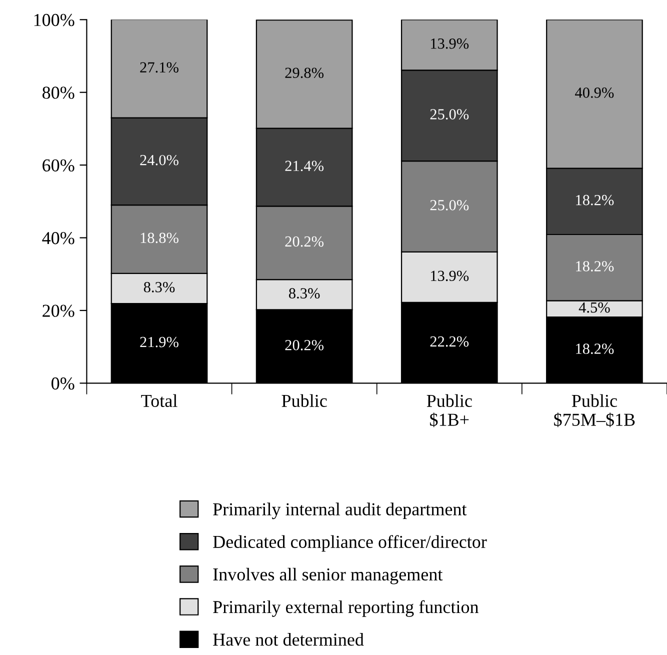 This screenshot has width=667, height=655. I want to click on y-tick-label: 80%, so click(58, 92).